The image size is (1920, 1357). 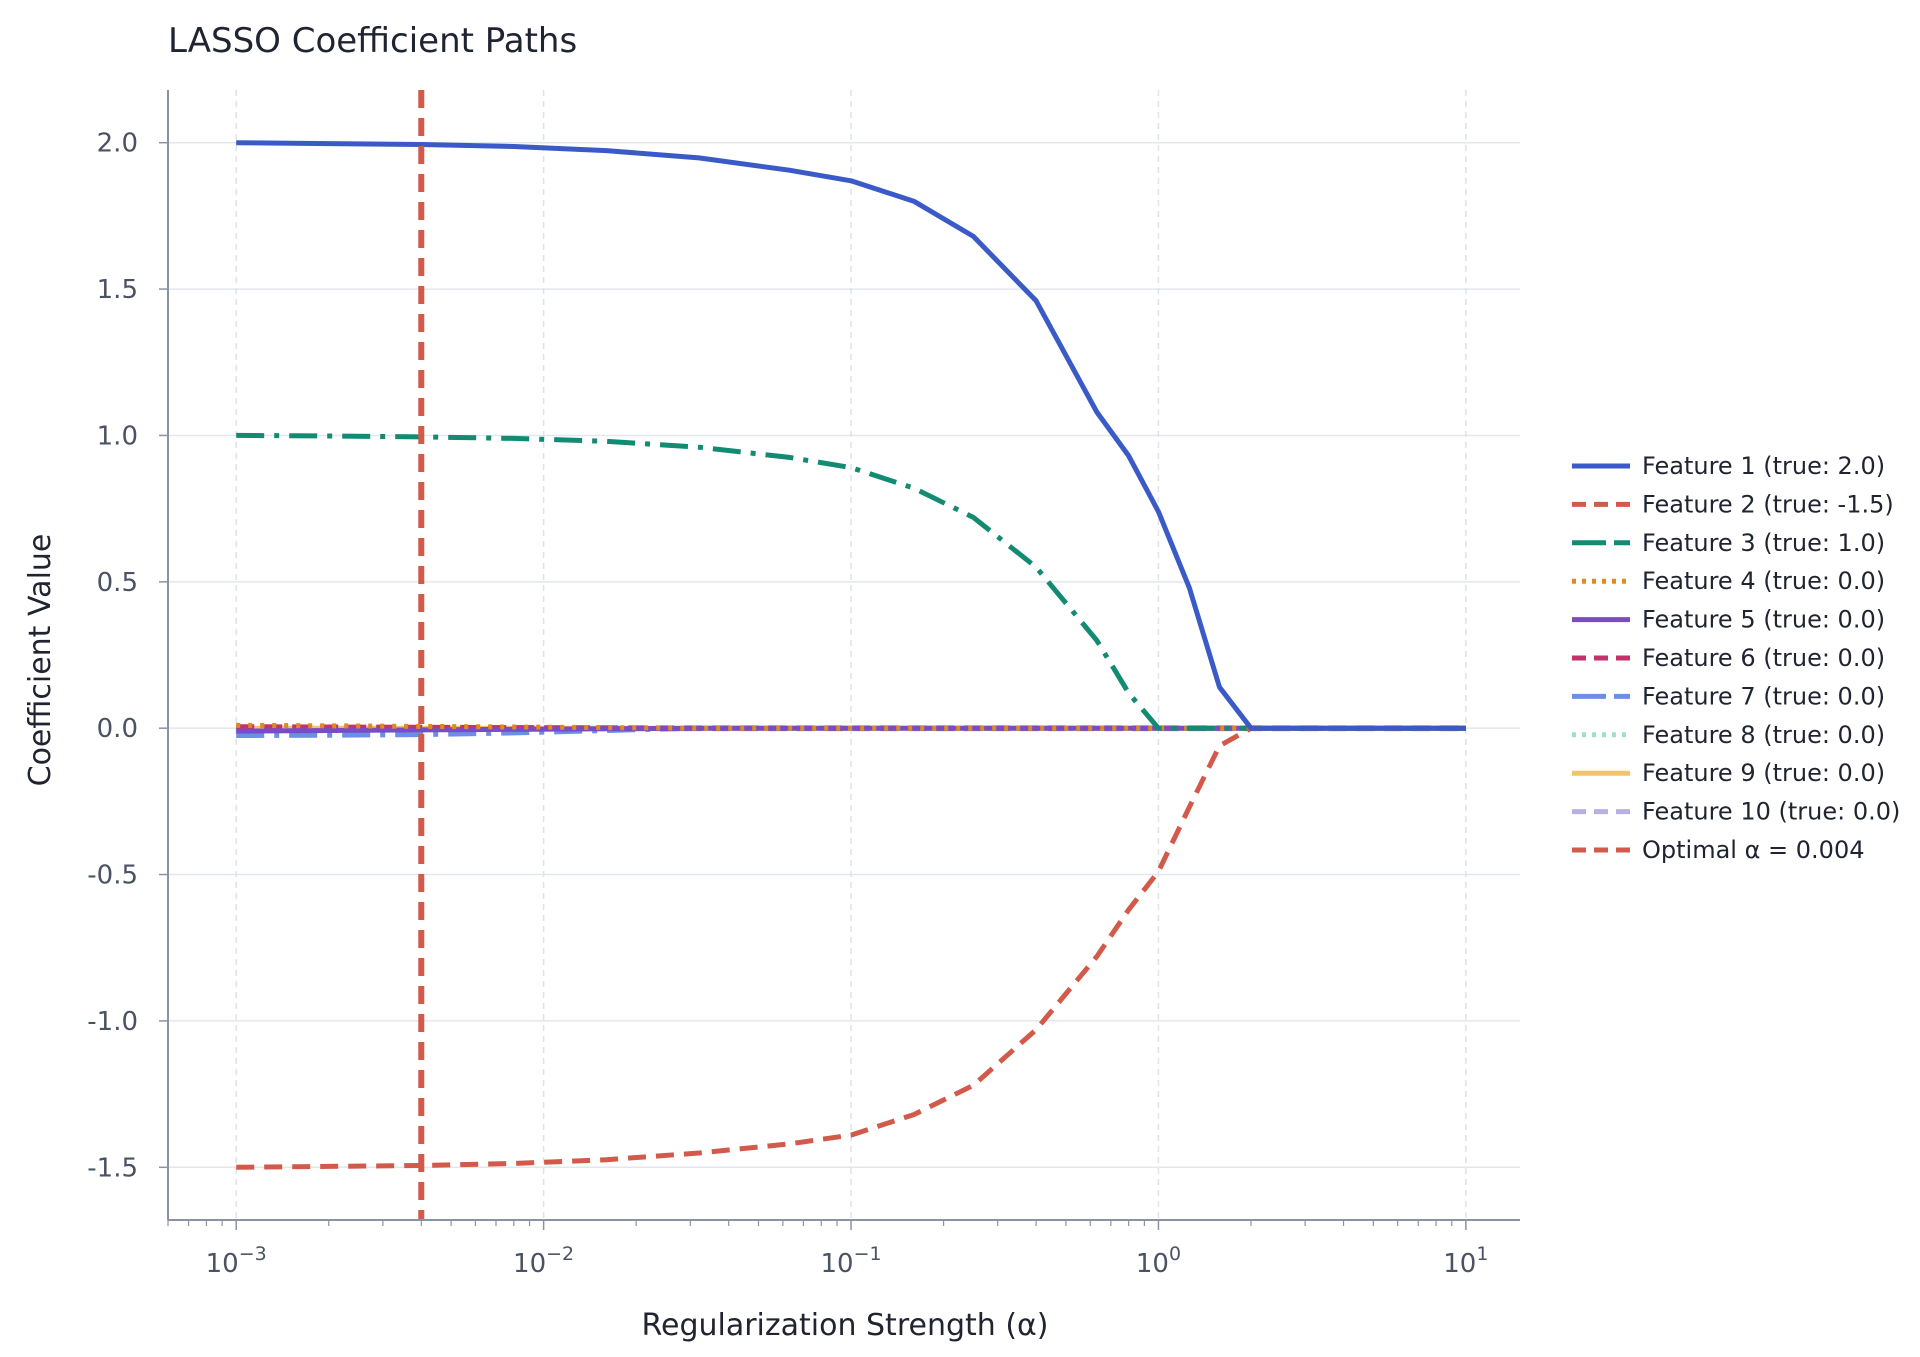 I want to click on legend-item: Optimal α = 0.004, so click(x=1718, y=850).